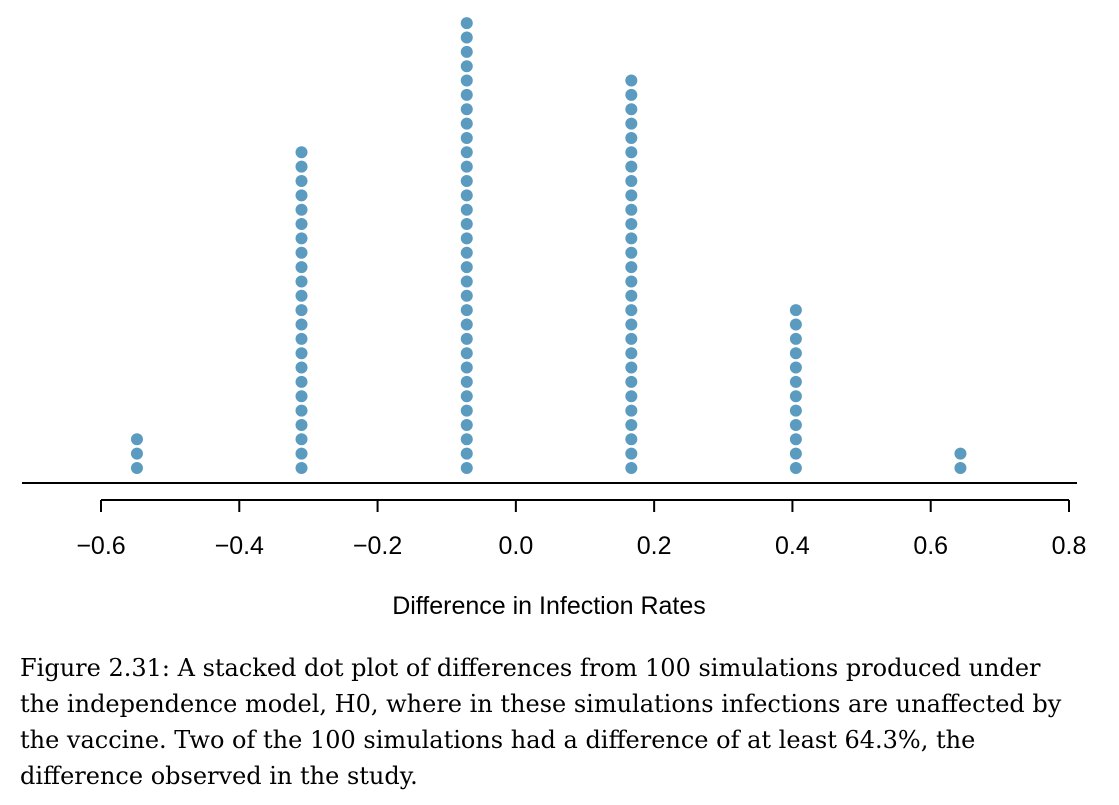  Describe the element at coordinates (515, 546) in the screenshot. I see `x-tick-label: 0.0` at that location.